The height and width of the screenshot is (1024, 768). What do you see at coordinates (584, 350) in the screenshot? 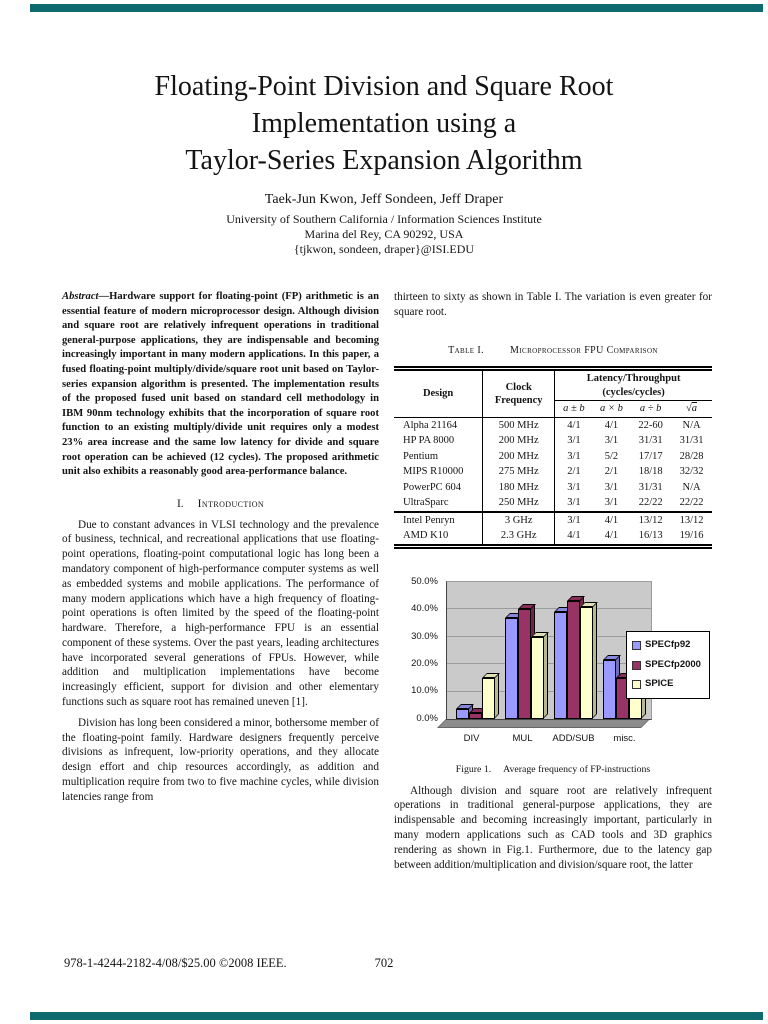
I see `table1-caption-text: Microprocessor FPU Comparison` at bounding box center [584, 350].